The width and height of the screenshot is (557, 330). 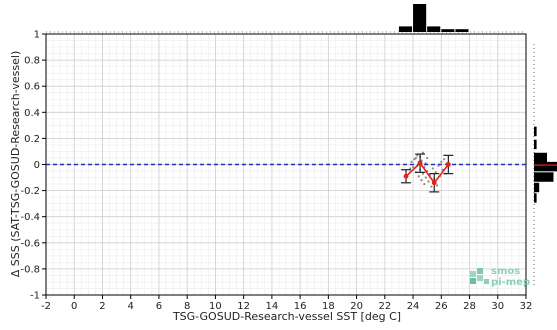 What do you see at coordinates (441, 306) in the screenshot?
I see `x-tick-label: 26` at bounding box center [441, 306].